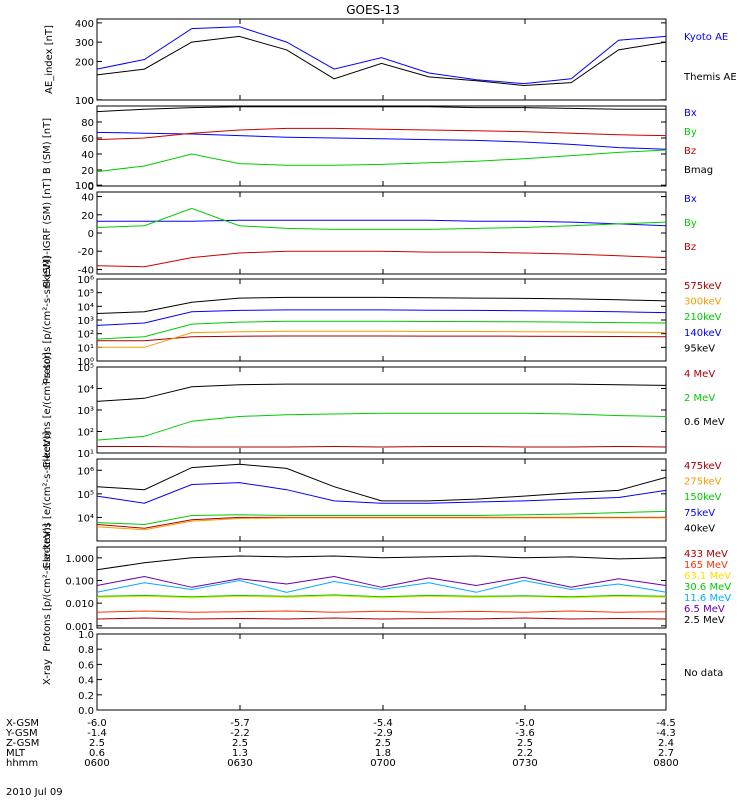  What do you see at coordinates (703, 286) in the screenshot?
I see `legend-entry: 575keV` at bounding box center [703, 286].